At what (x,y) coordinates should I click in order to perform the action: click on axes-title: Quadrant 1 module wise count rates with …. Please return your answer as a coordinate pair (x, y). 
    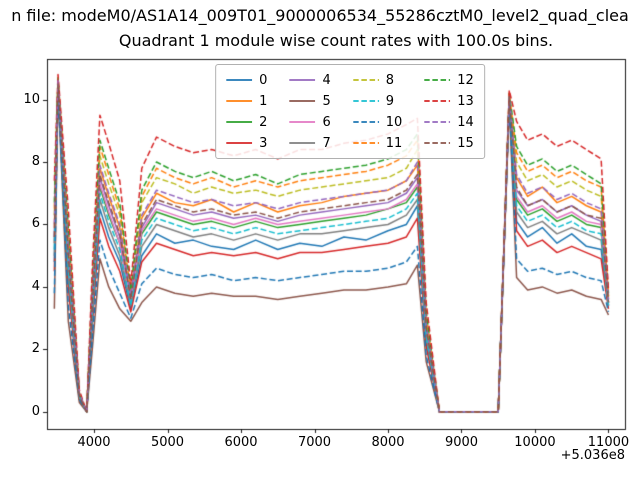
    Looking at the image, I should click on (336, 40).